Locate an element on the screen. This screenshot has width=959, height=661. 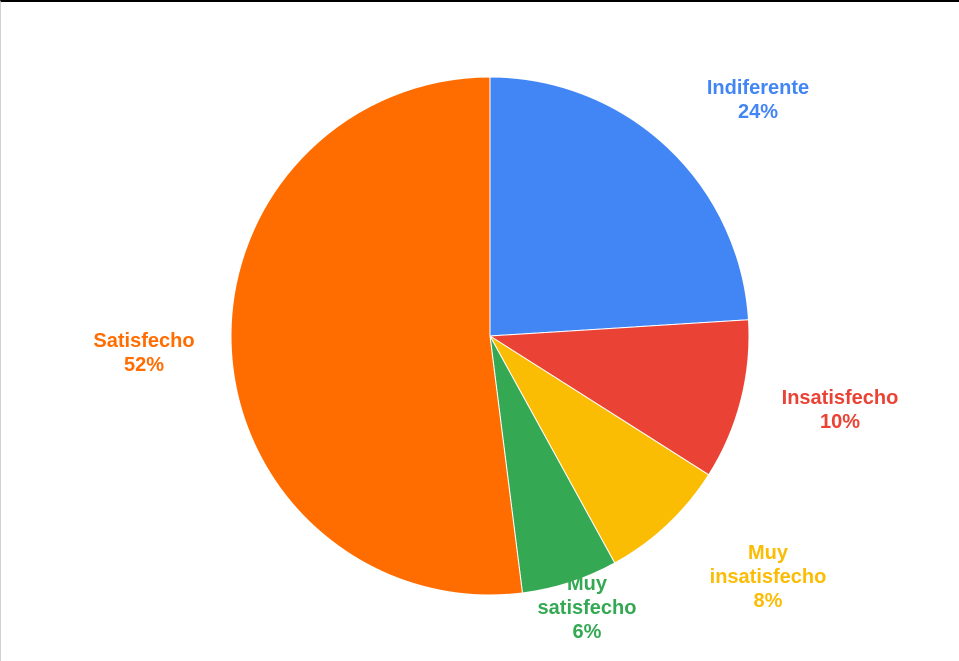
pie-slice-indiferente is located at coordinates (619, 206).